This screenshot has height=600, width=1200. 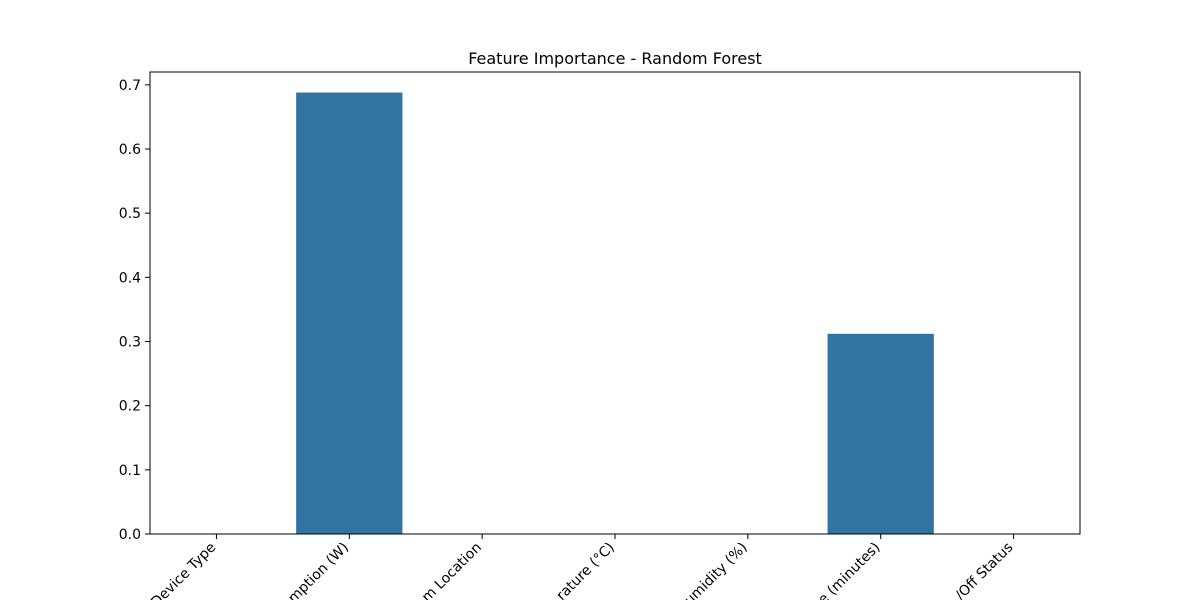 What do you see at coordinates (130, 86) in the screenshot?
I see `y-tick-label: 0.7` at bounding box center [130, 86].